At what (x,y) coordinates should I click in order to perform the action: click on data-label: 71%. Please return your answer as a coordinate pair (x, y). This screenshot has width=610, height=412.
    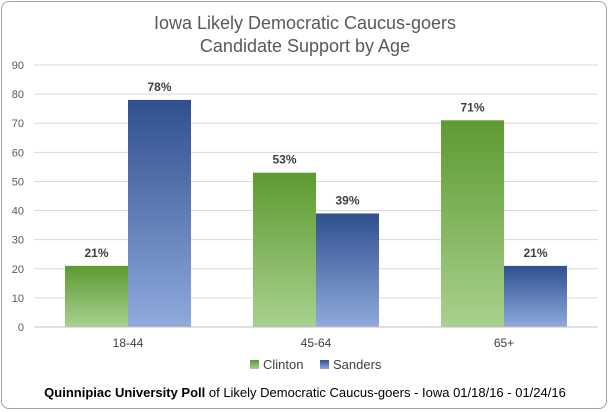
    Looking at the image, I should click on (472, 107).